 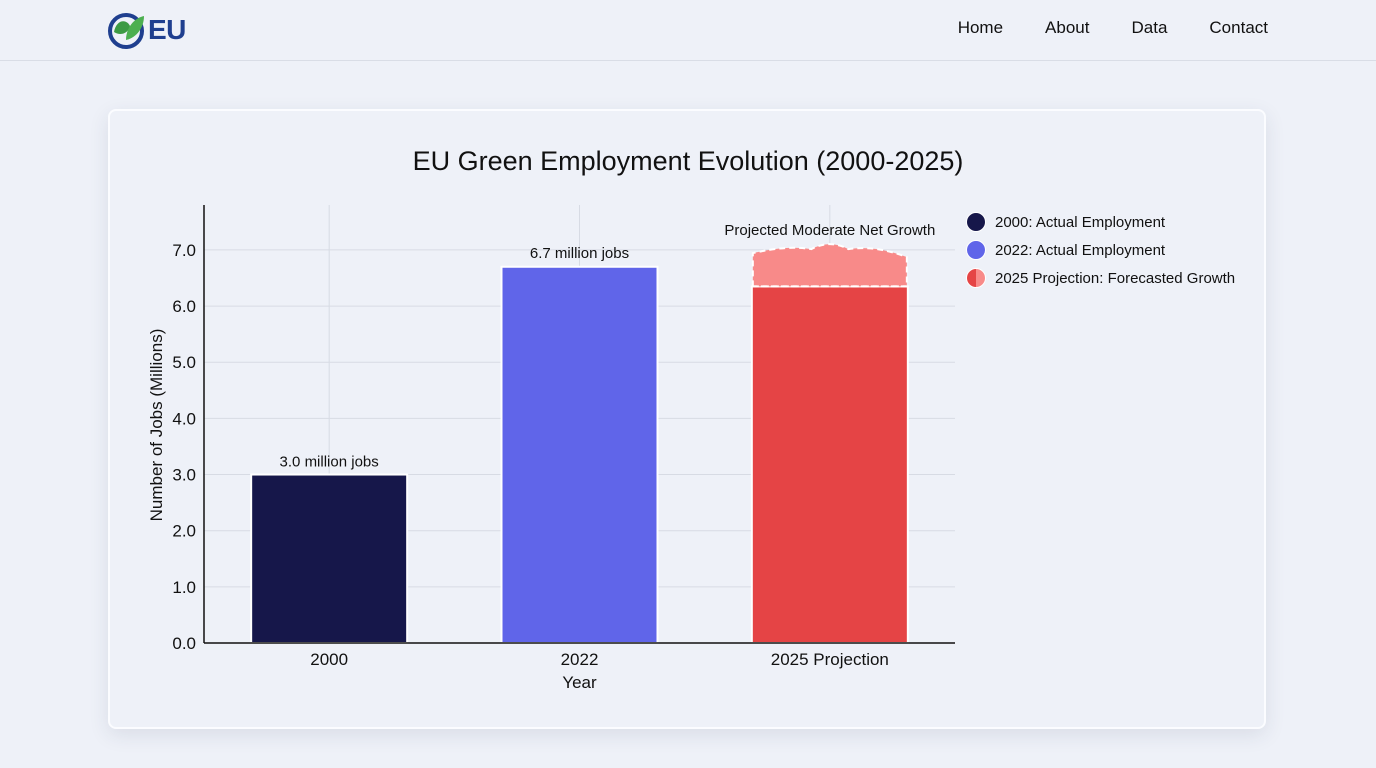 I want to click on legend-swatch-2022, so click(x=976, y=250).